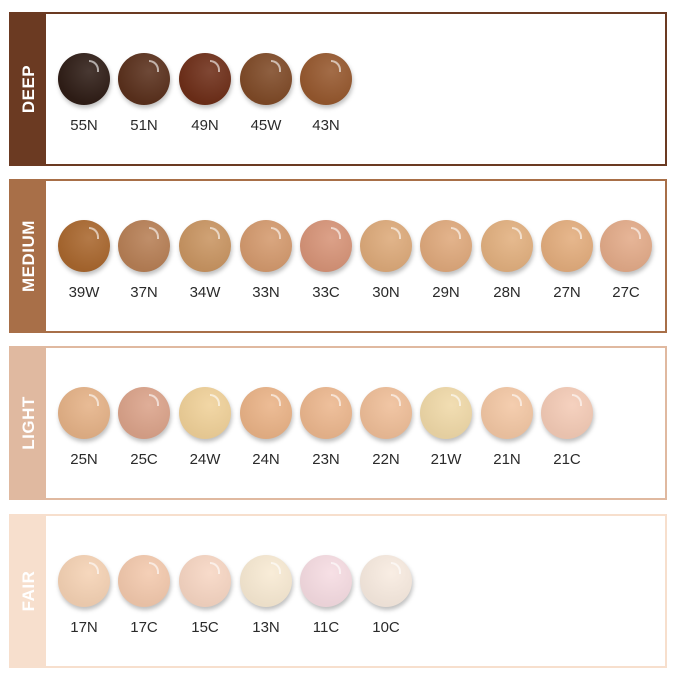 The image size is (679, 679). What do you see at coordinates (84, 292) in the screenshot?
I see `shade-code: 39W` at bounding box center [84, 292].